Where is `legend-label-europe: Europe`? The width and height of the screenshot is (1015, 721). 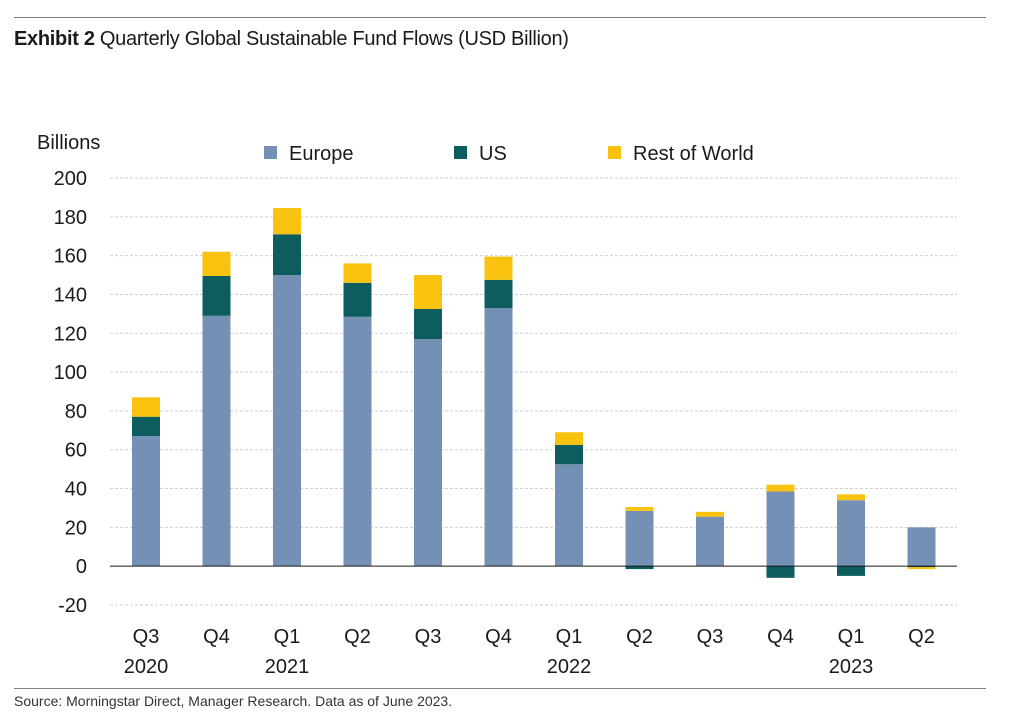 legend-label-europe: Europe is located at coordinates (321, 154).